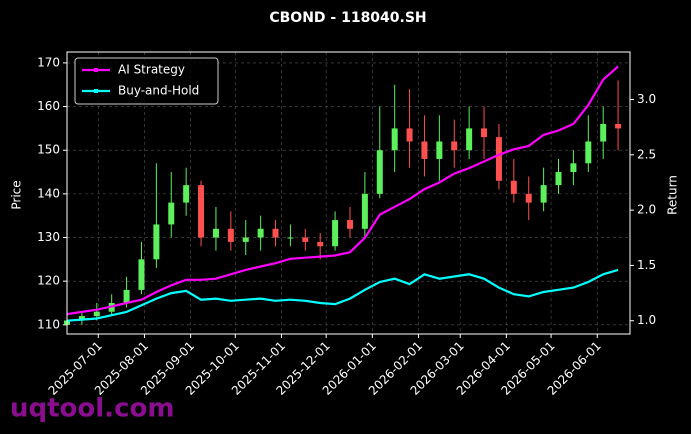 Image resolution: width=691 pixels, height=434 pixels. Describe the element at coordinates (48, 281) in the screenshot. I see `y-tick-label: 120` at that location.